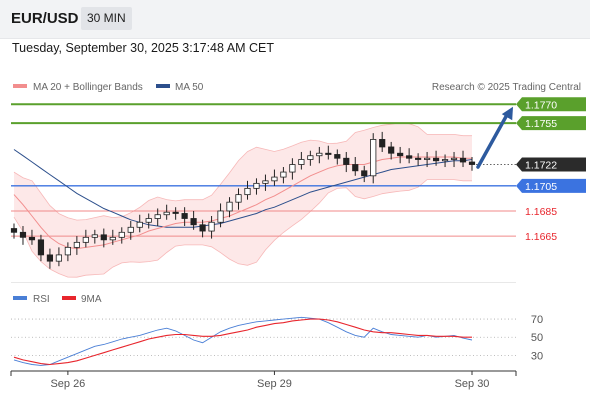 This screenshot has width=590, height=400. What do you see at coordinates (67, 384) in the screenshot?
I see `x-tick-label: Sep 26` at bounding box center [67, 384].